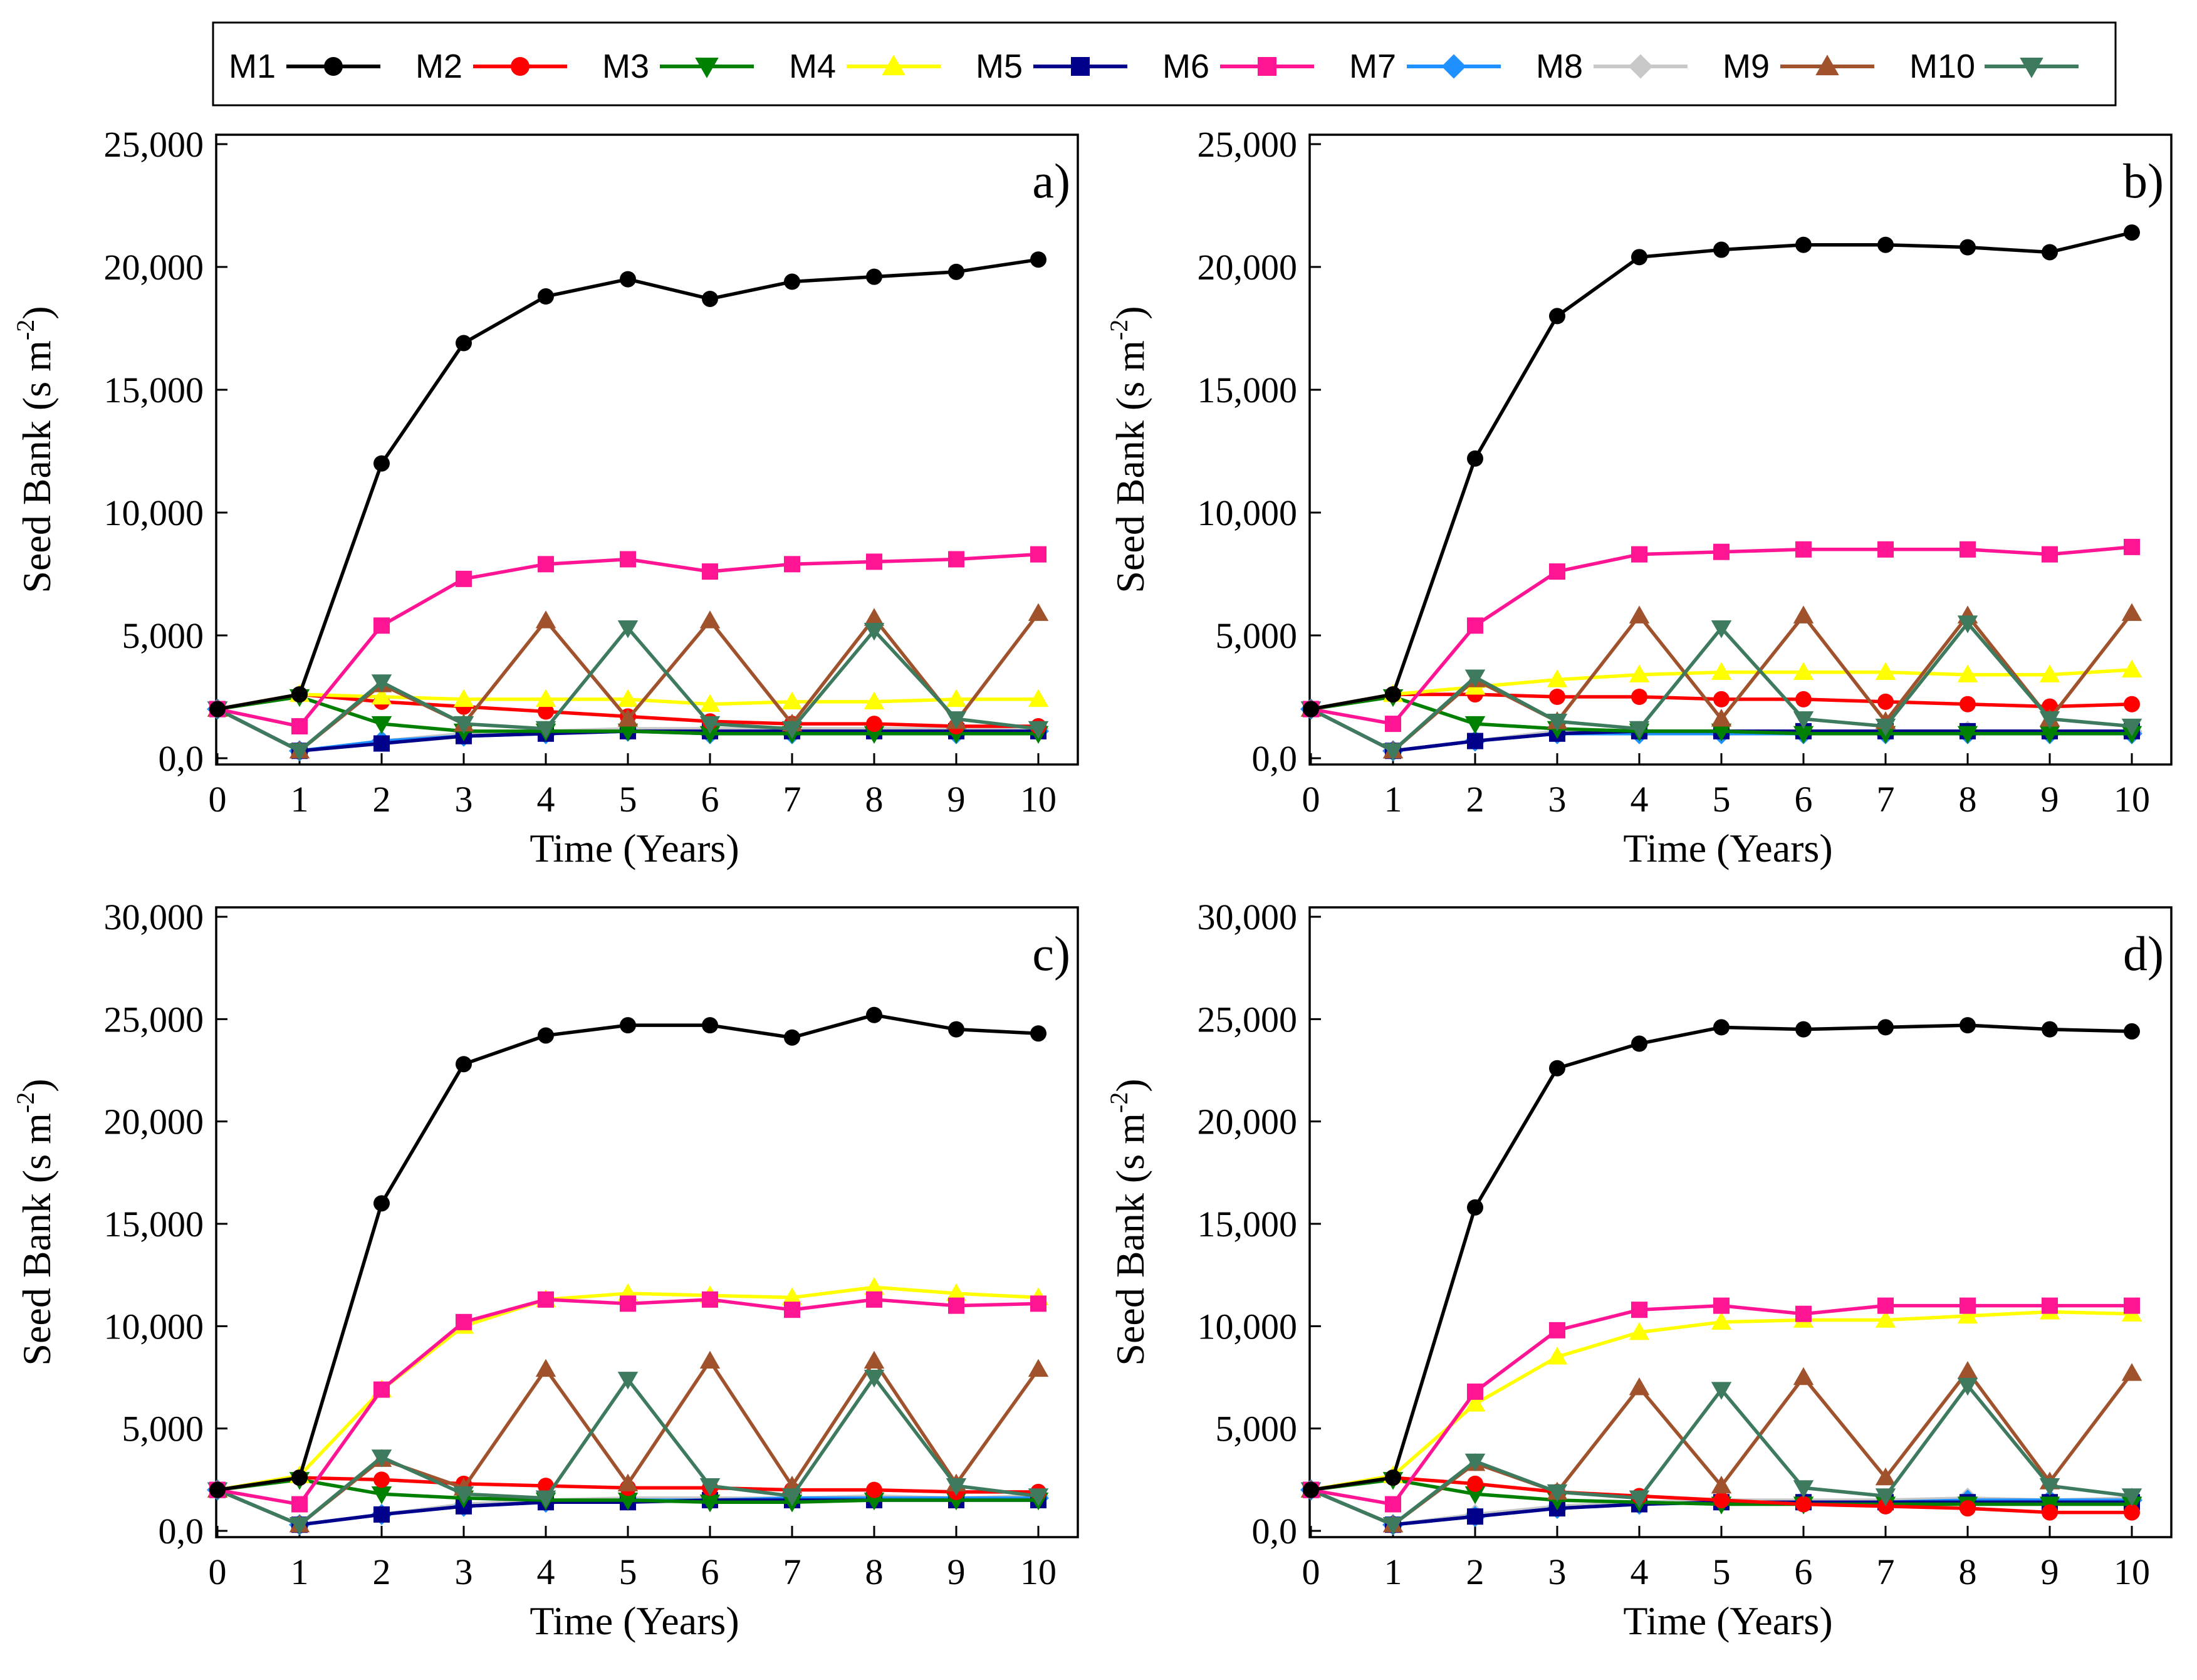 This screenshot has height=1680, width=2197. Describe the element at coordinates (627, 484) in the screenshot. I see `series-m2` at that location.